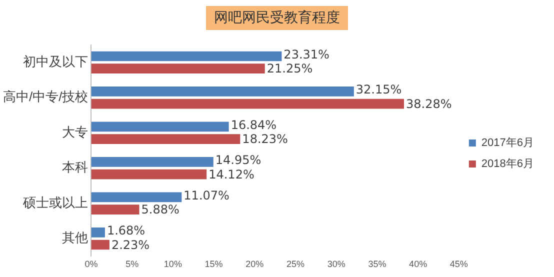 This screenshot has width=554, height=277. I want to click on chart-title: 网吧网民受教育程度, so click(277, 18).